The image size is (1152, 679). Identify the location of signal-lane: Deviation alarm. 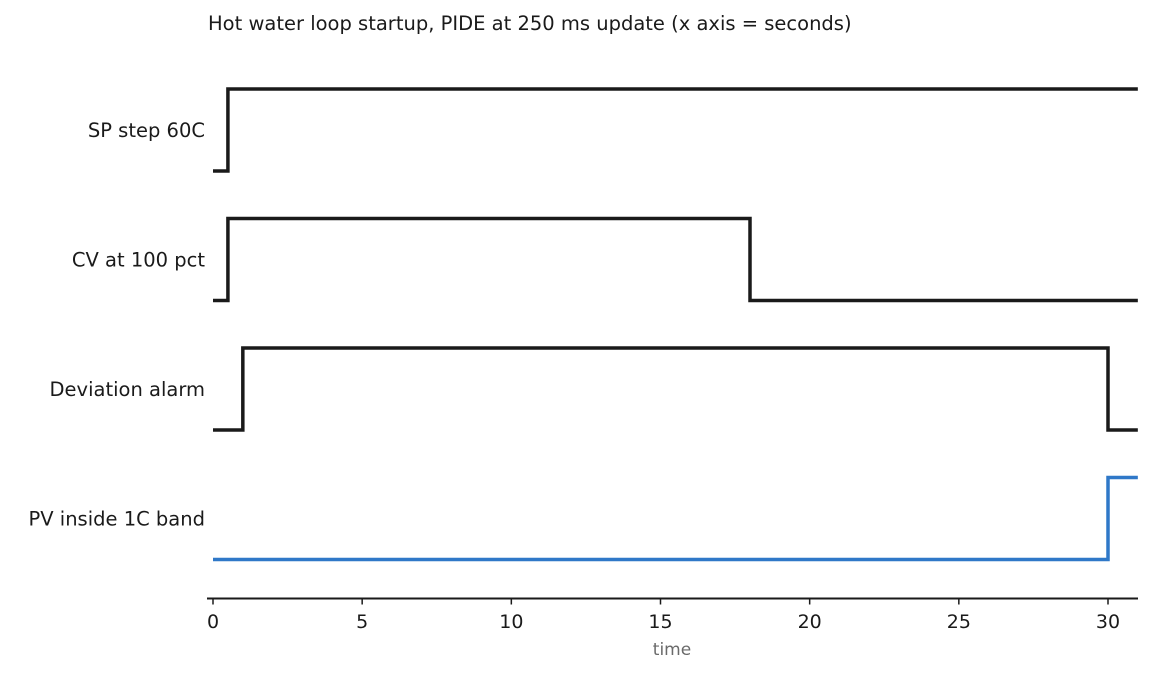
(594, 389).